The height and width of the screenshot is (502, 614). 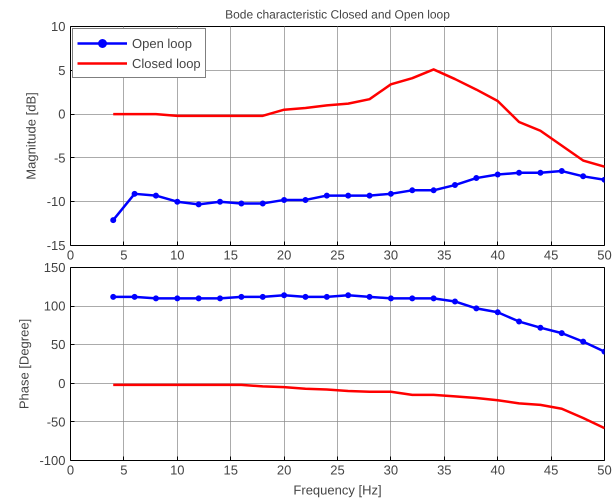 What do you see at coordinates (162, 43) in the screenshot?
I see `legend-label: Open loop` at bounding box center [162, 43].